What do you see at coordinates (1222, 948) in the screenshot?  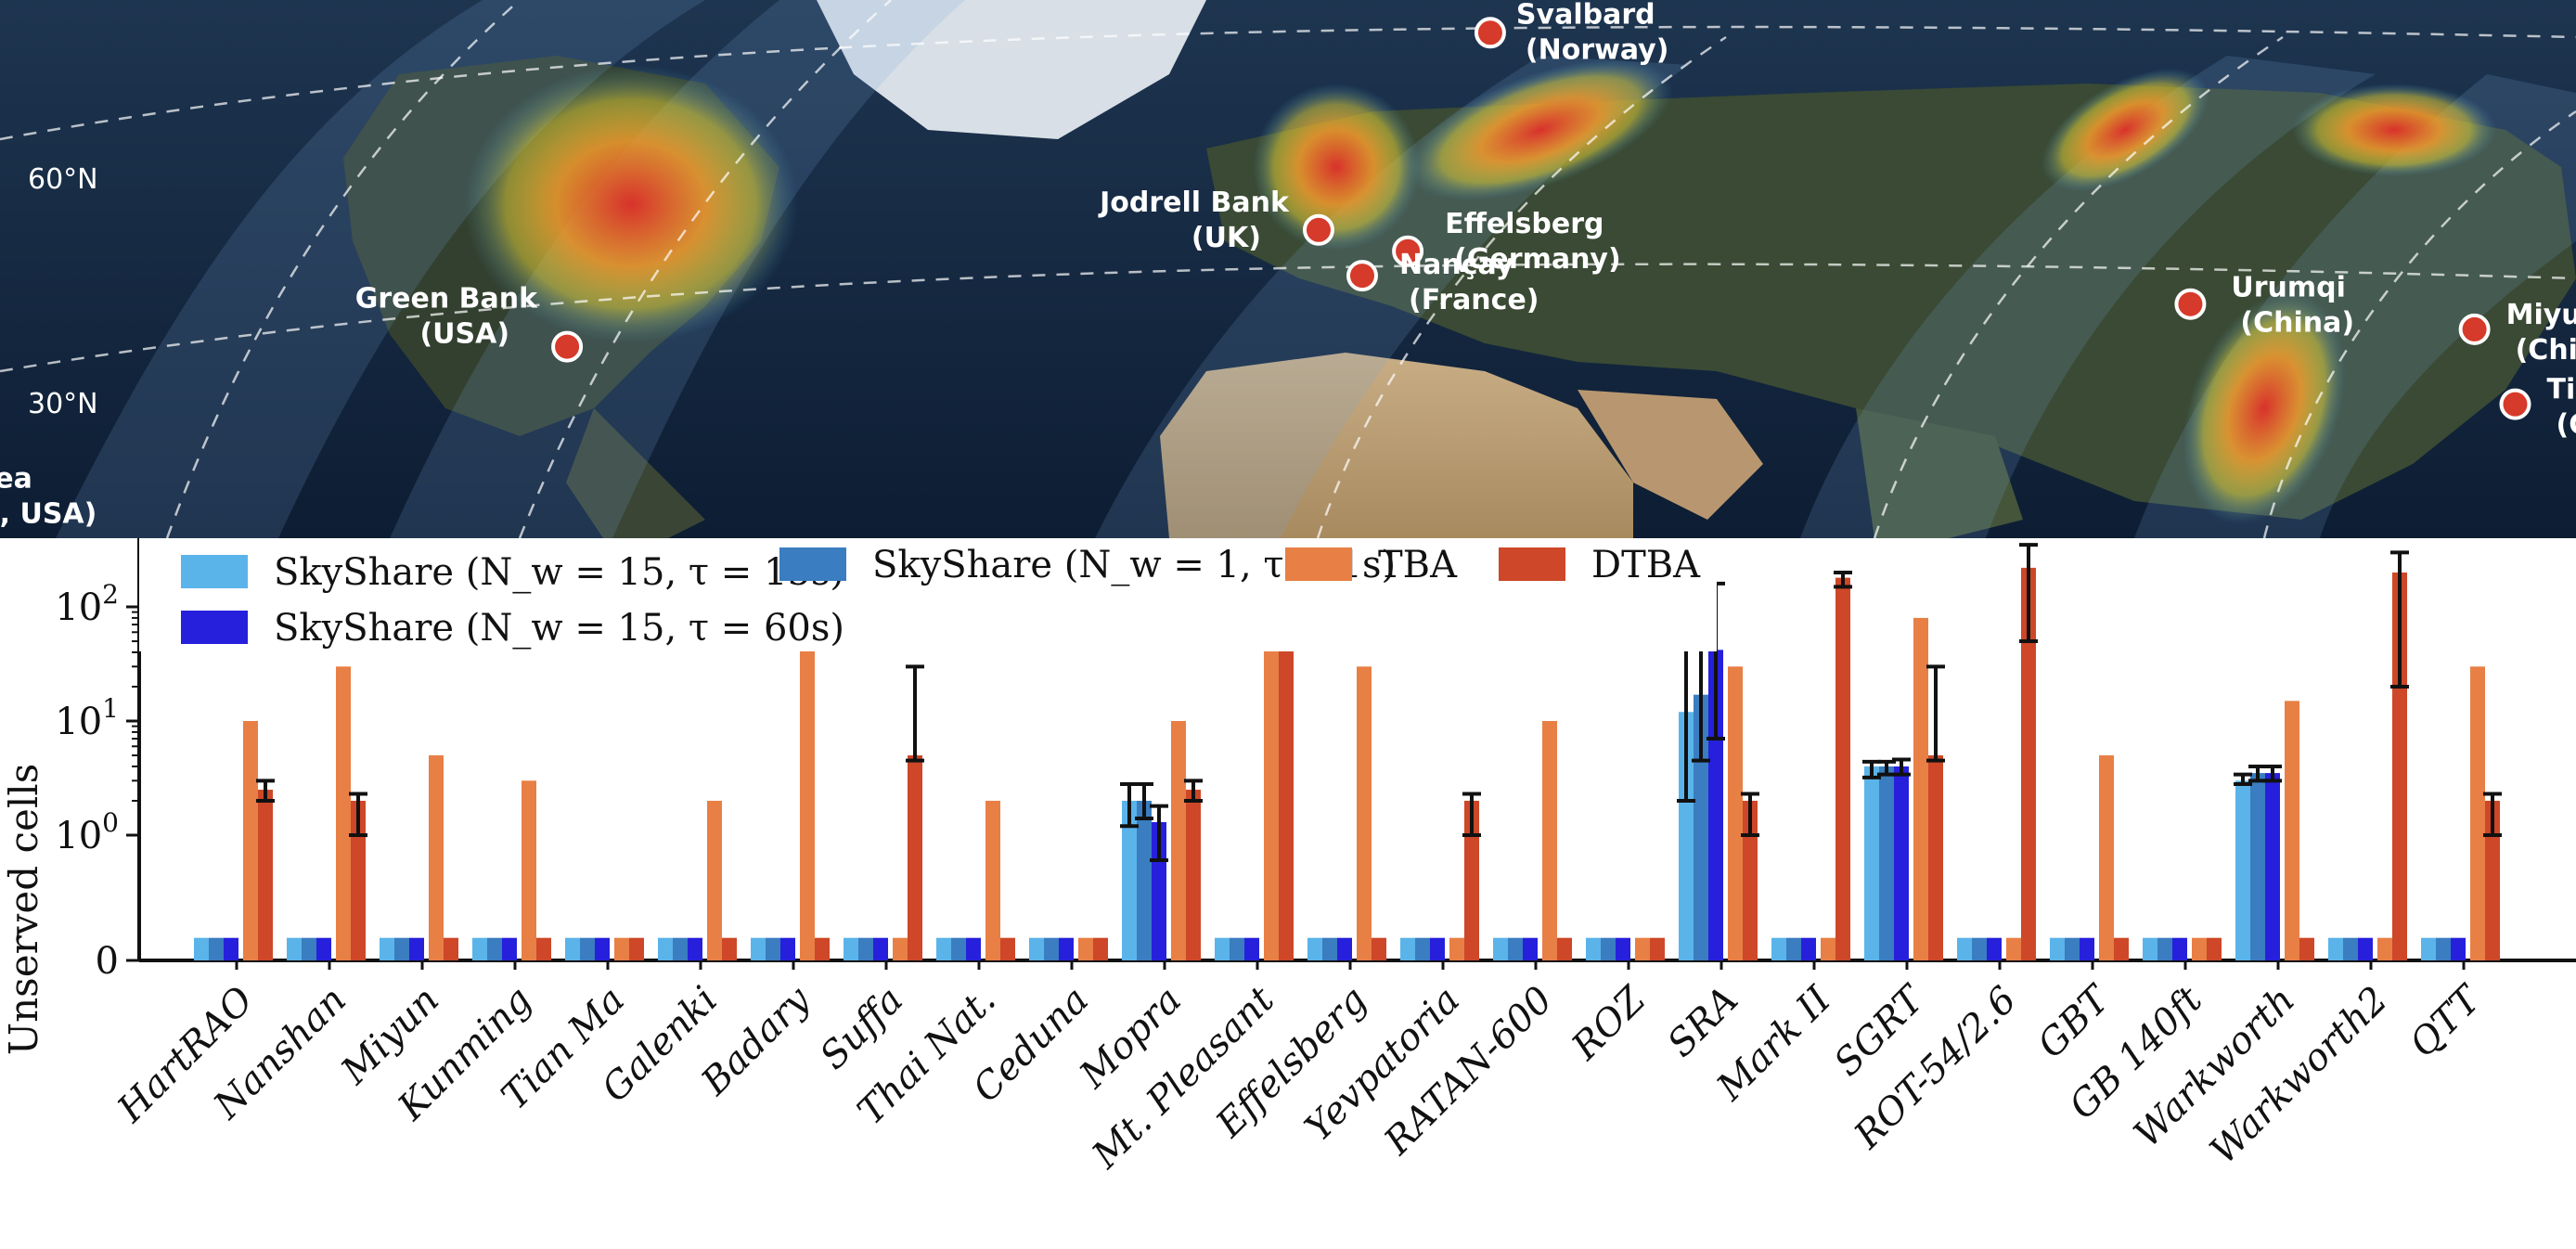 I see `bar-mt-pleasant-s0` at bounding box center [1222, 948].